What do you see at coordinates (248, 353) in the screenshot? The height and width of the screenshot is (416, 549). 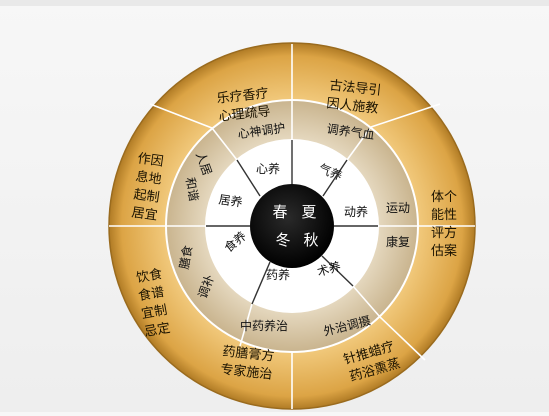 I see `outer-label-bottom-left-1: 药膳膏方` at bounding box center [248, 353].